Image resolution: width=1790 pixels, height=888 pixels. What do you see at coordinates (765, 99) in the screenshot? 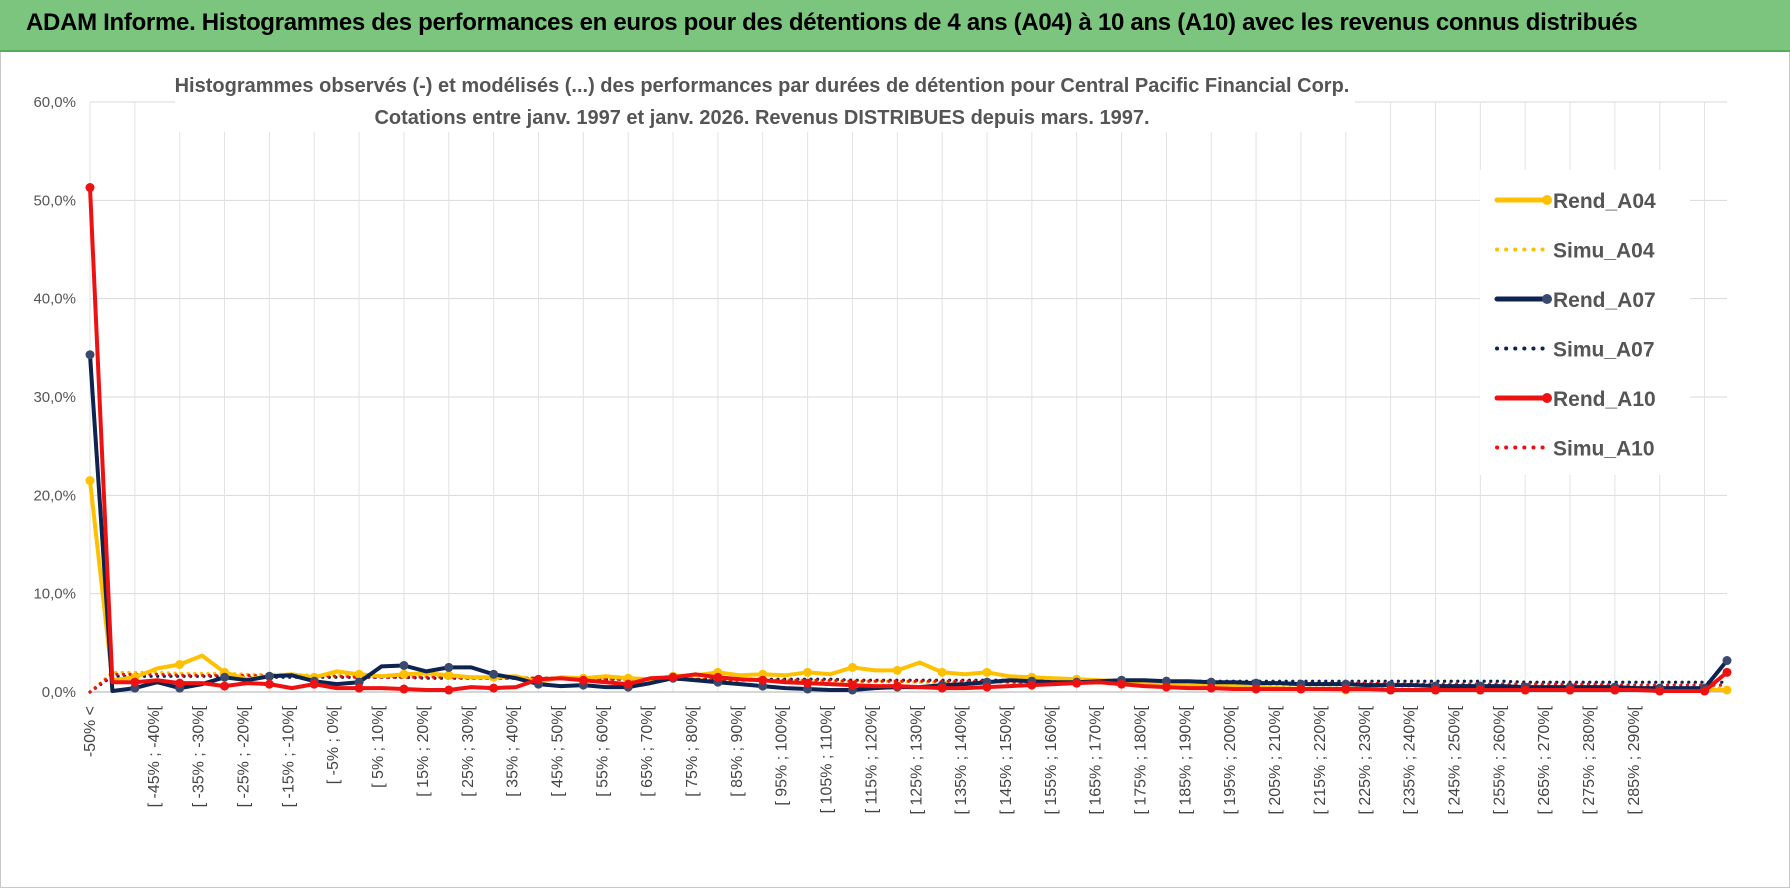
I see `chart-title-backdrop` at bounding box center [765, 99].